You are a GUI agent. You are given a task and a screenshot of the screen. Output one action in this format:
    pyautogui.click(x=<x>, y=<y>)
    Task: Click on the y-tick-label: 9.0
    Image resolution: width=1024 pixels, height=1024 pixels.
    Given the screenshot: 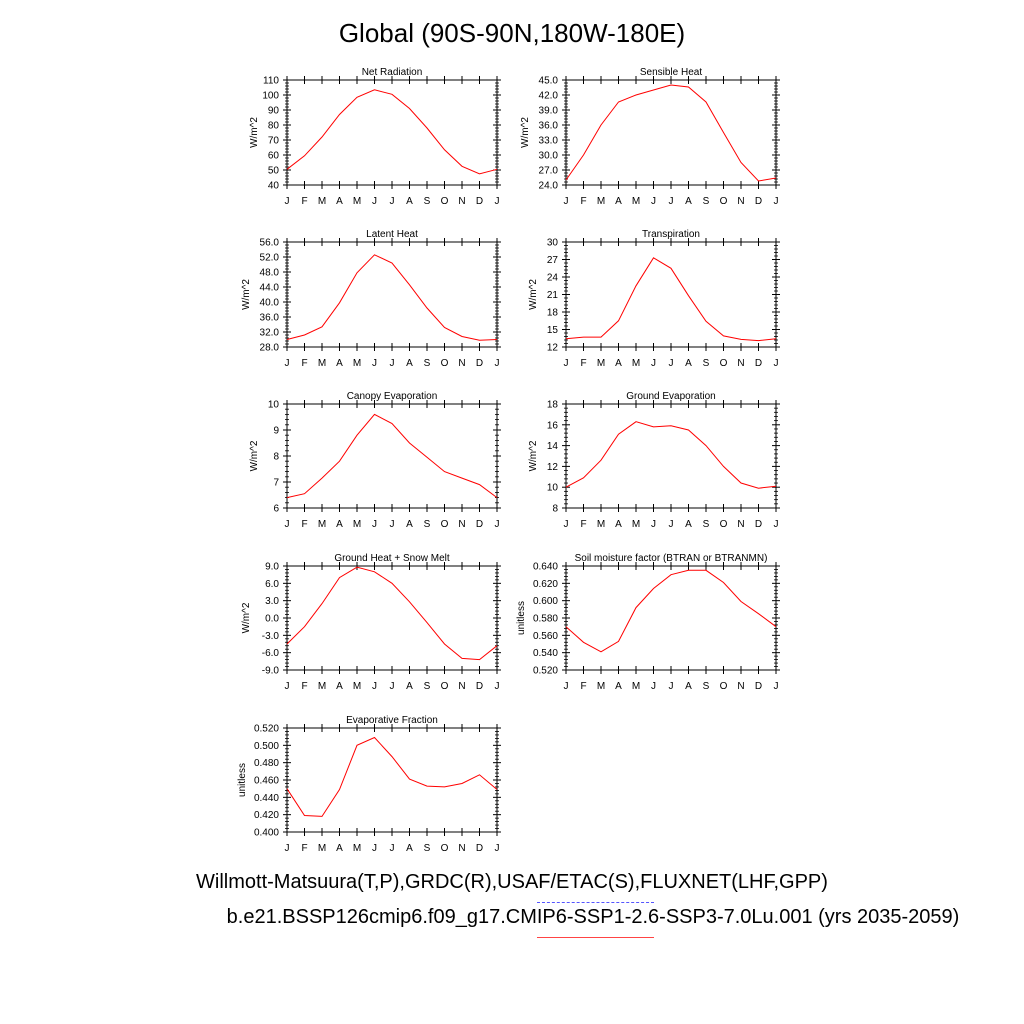 What is the action you would take?
    pyautogui.click(x=272, y=567)
    